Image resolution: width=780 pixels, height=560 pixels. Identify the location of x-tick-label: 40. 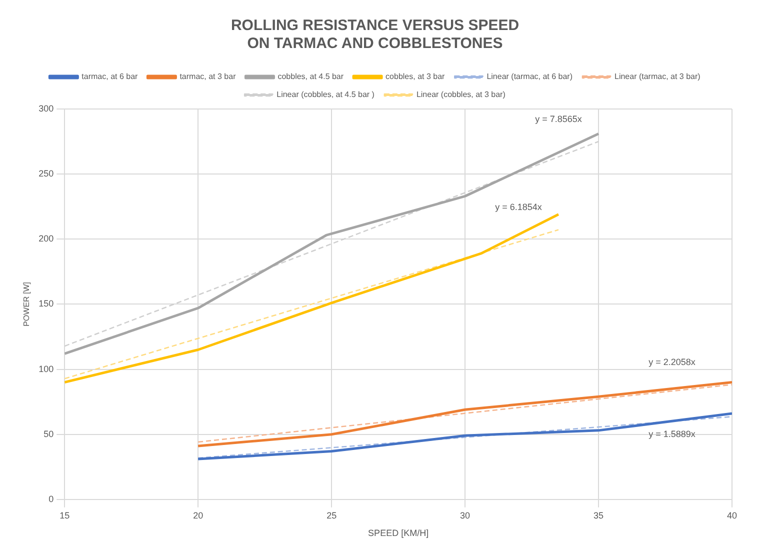
(732, 515).